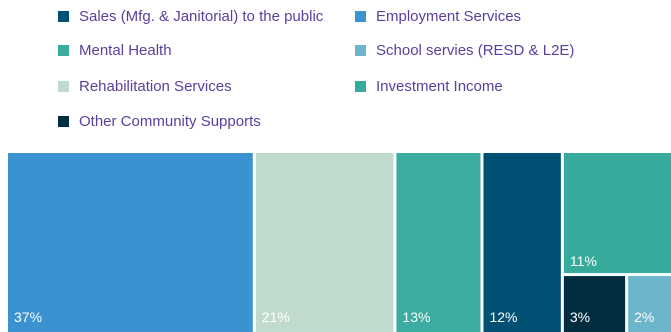  What do you see at coordinates (276, 317) in the screenshot?
I see `tile-label-rehabilitation: 21%` at bounding box center [276, 317].